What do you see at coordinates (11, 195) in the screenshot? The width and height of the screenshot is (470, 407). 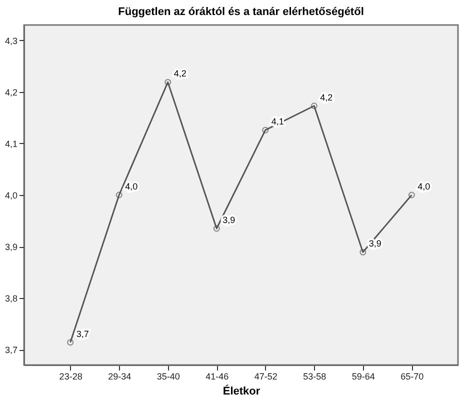 I see `y-tick-label: 4,0` at bounding box center [11, 195].